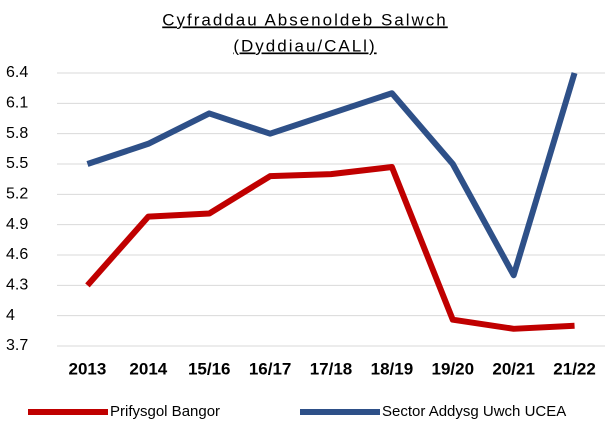 This screenshot has width=605, height=423. I want to click on x-tick-label: 2014, so click(148, 368).